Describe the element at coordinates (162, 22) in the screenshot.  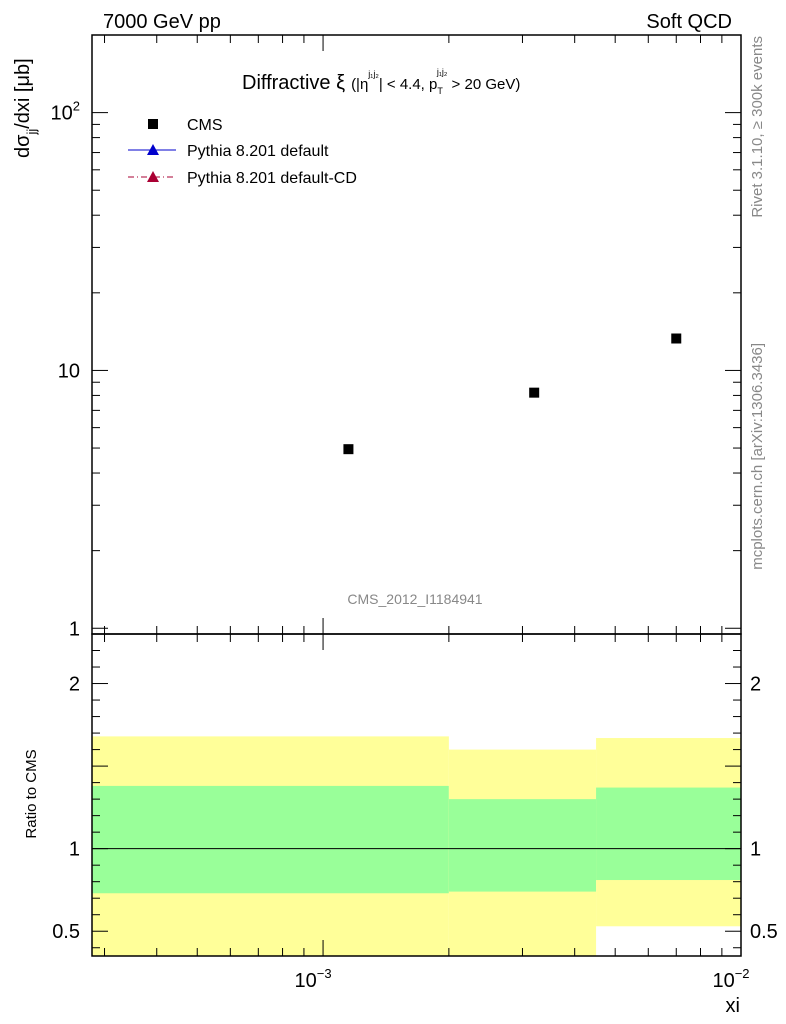
I see `energy-label: 7000 GeV pp` at that location.